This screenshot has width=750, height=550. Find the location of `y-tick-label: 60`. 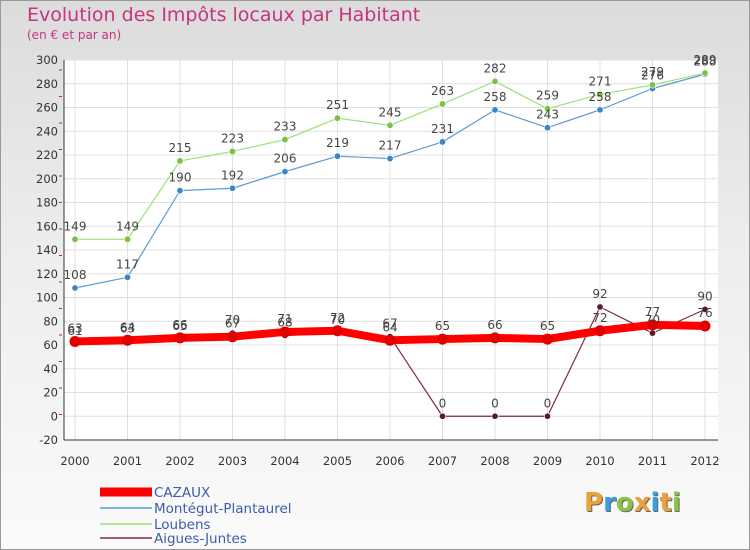

y-tick-label: 60 is located at coordinates (50, 345).